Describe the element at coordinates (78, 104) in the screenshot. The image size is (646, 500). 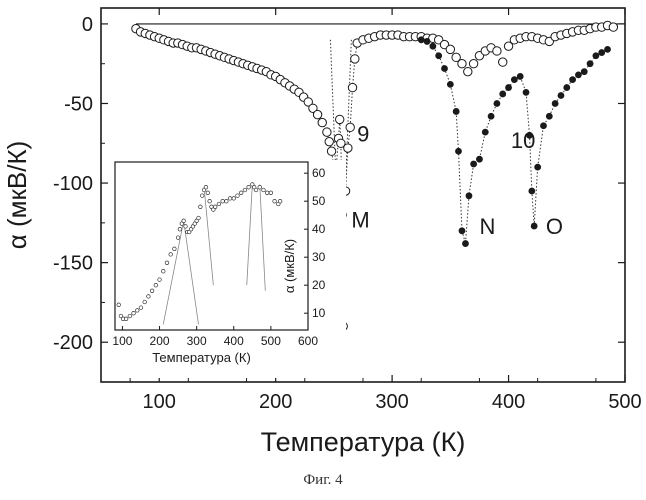
I see `y-tick-label: -50` at that location.